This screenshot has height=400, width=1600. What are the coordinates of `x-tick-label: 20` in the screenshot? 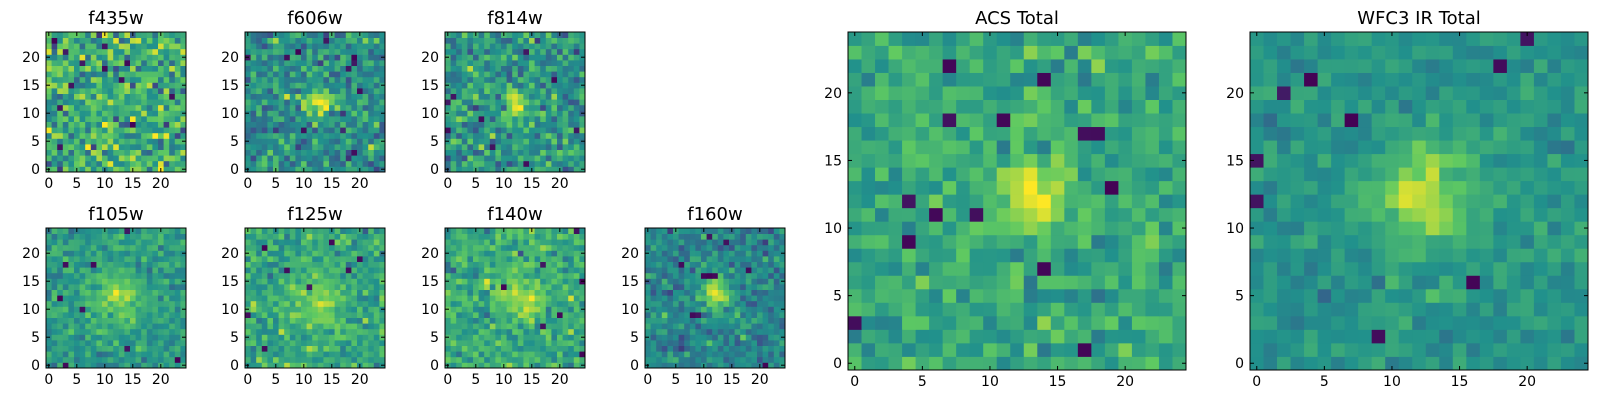 It's located at (760, 380).